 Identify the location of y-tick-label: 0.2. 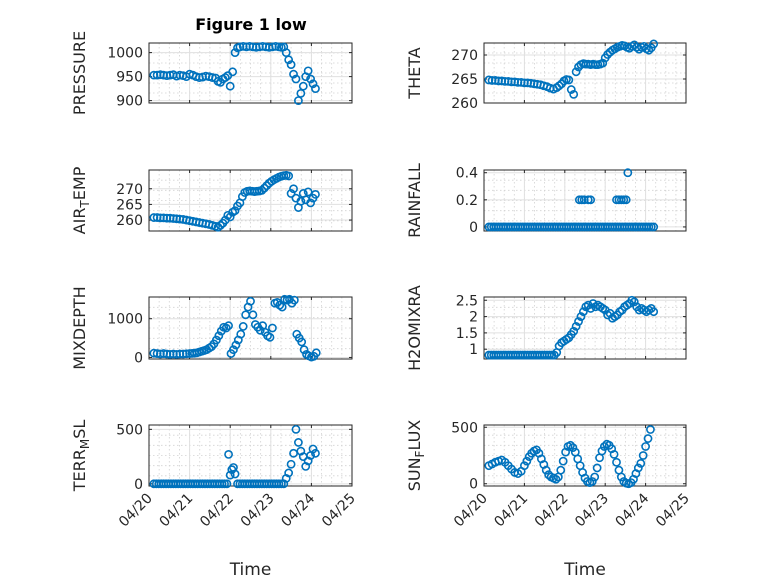
(467, 201).